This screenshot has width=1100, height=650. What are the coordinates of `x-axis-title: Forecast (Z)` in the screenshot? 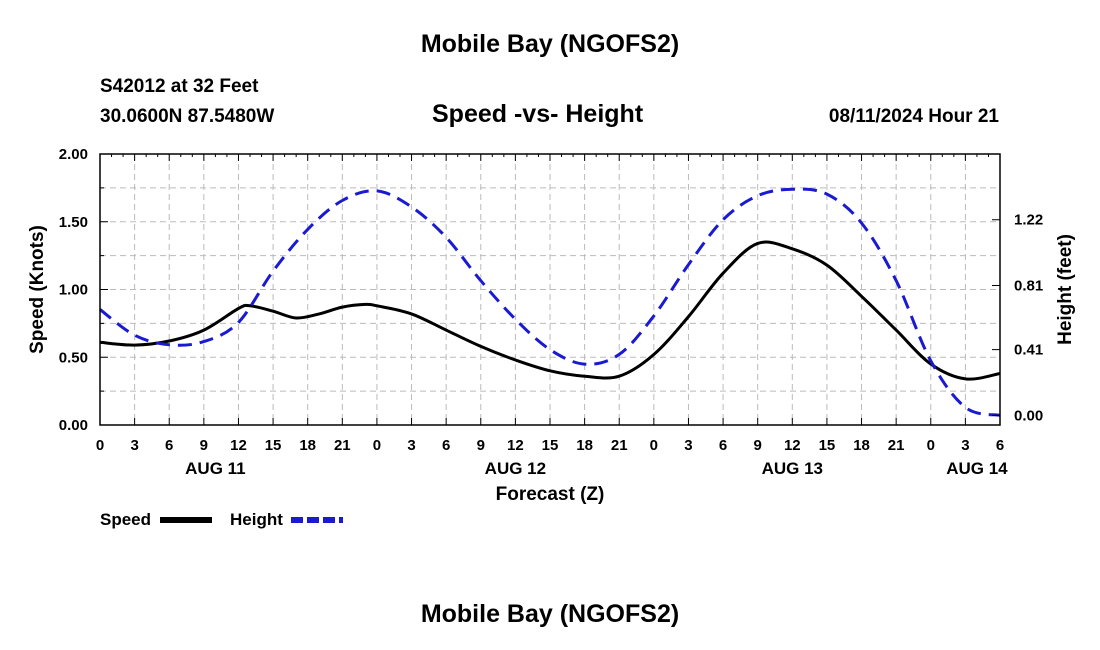 It's located at (550, 494).